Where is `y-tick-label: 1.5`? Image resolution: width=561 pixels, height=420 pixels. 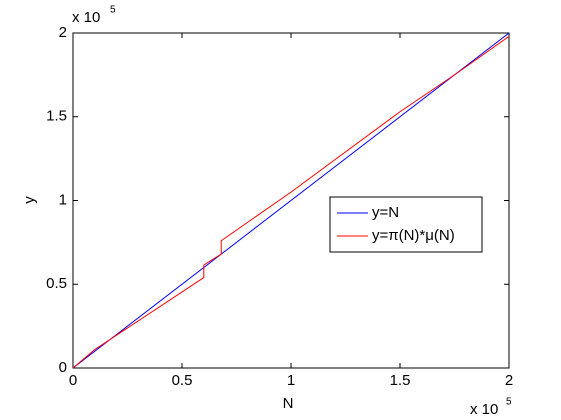 y-tick-label: 1.5 is located at coordinates (56, 116).